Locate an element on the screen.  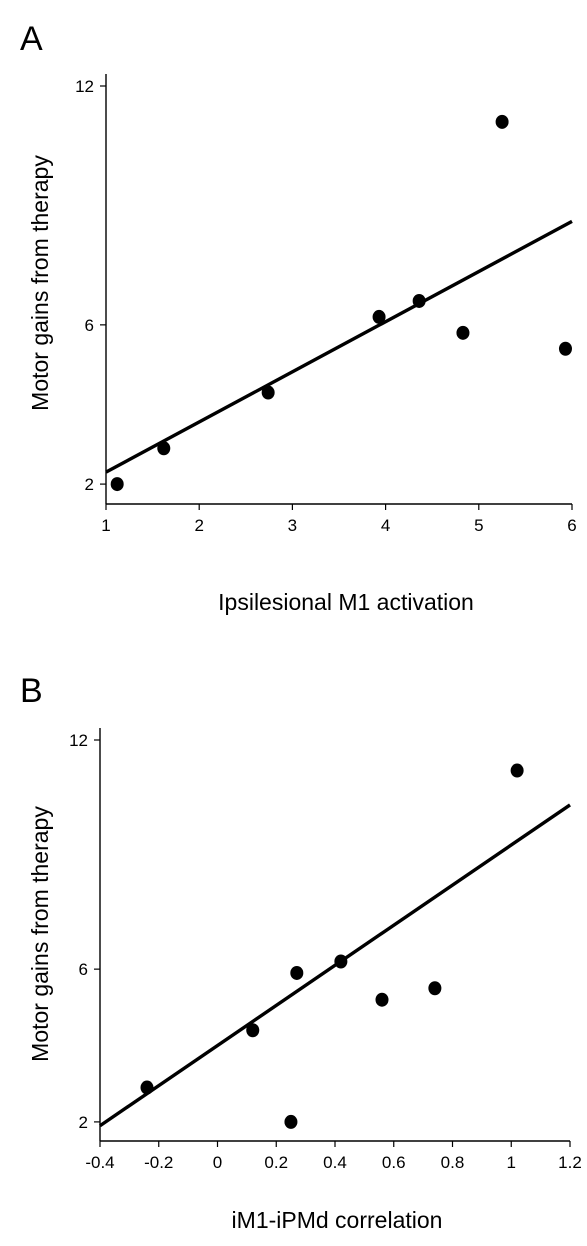
panel-a-x-tick-label-0: 1 is located at coordinates (105, 525).